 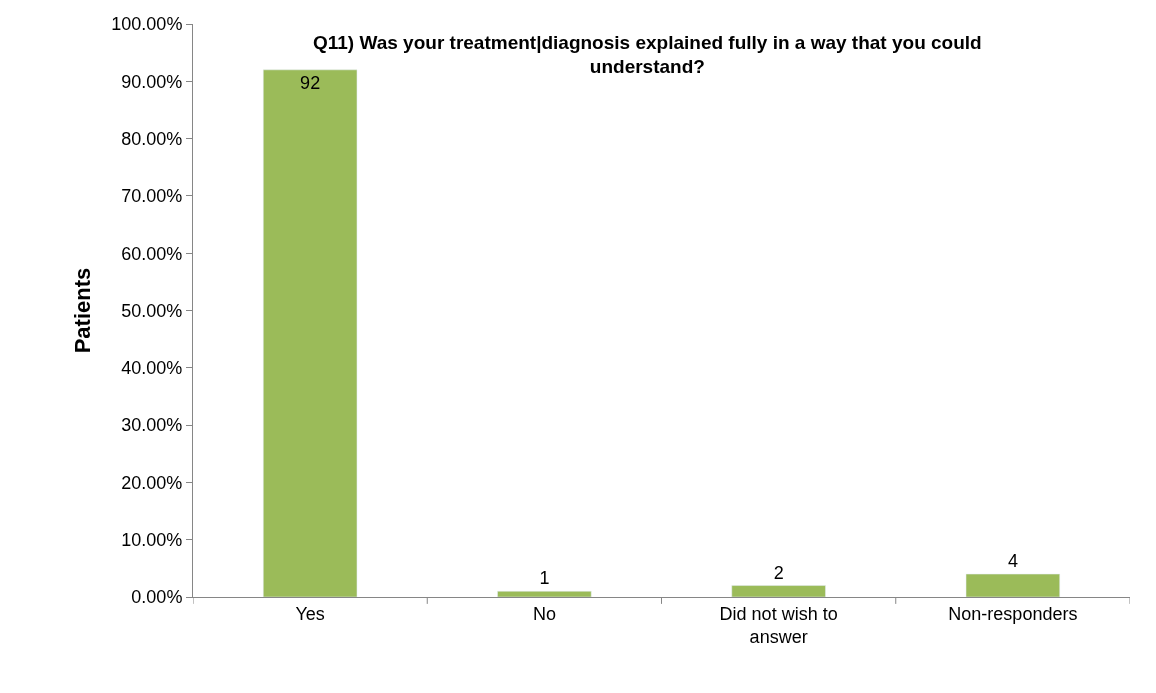 I want to click on data-label: 1, so click(x=544, y=578).